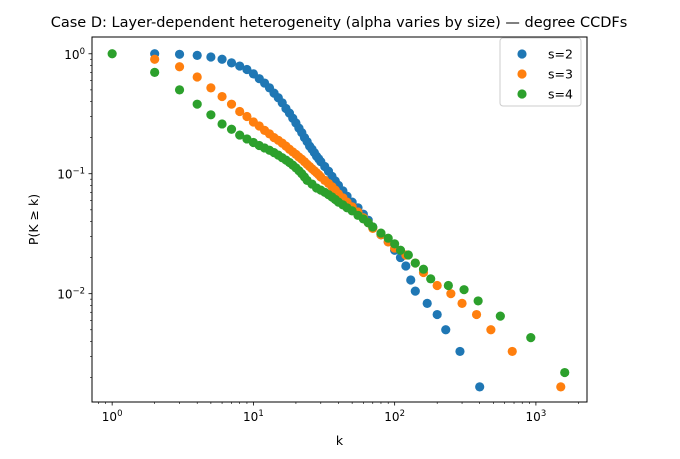 The image size is (680, 459). What do you see at coordinates (540, 72) in the screenshot?
I see `legend: s=2 s=3 s=4` at bounding box center [540, 72].